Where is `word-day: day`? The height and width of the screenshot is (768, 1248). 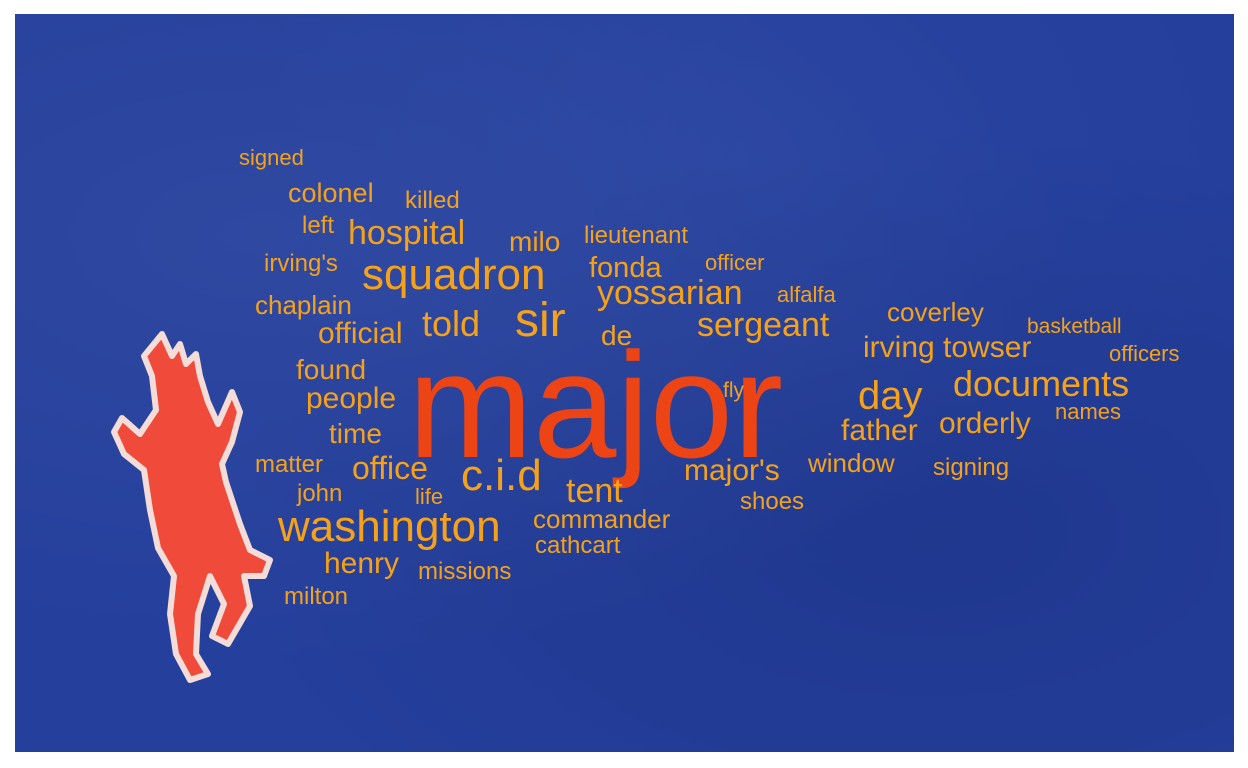 word-day: day is located at coordinates (890, 396).